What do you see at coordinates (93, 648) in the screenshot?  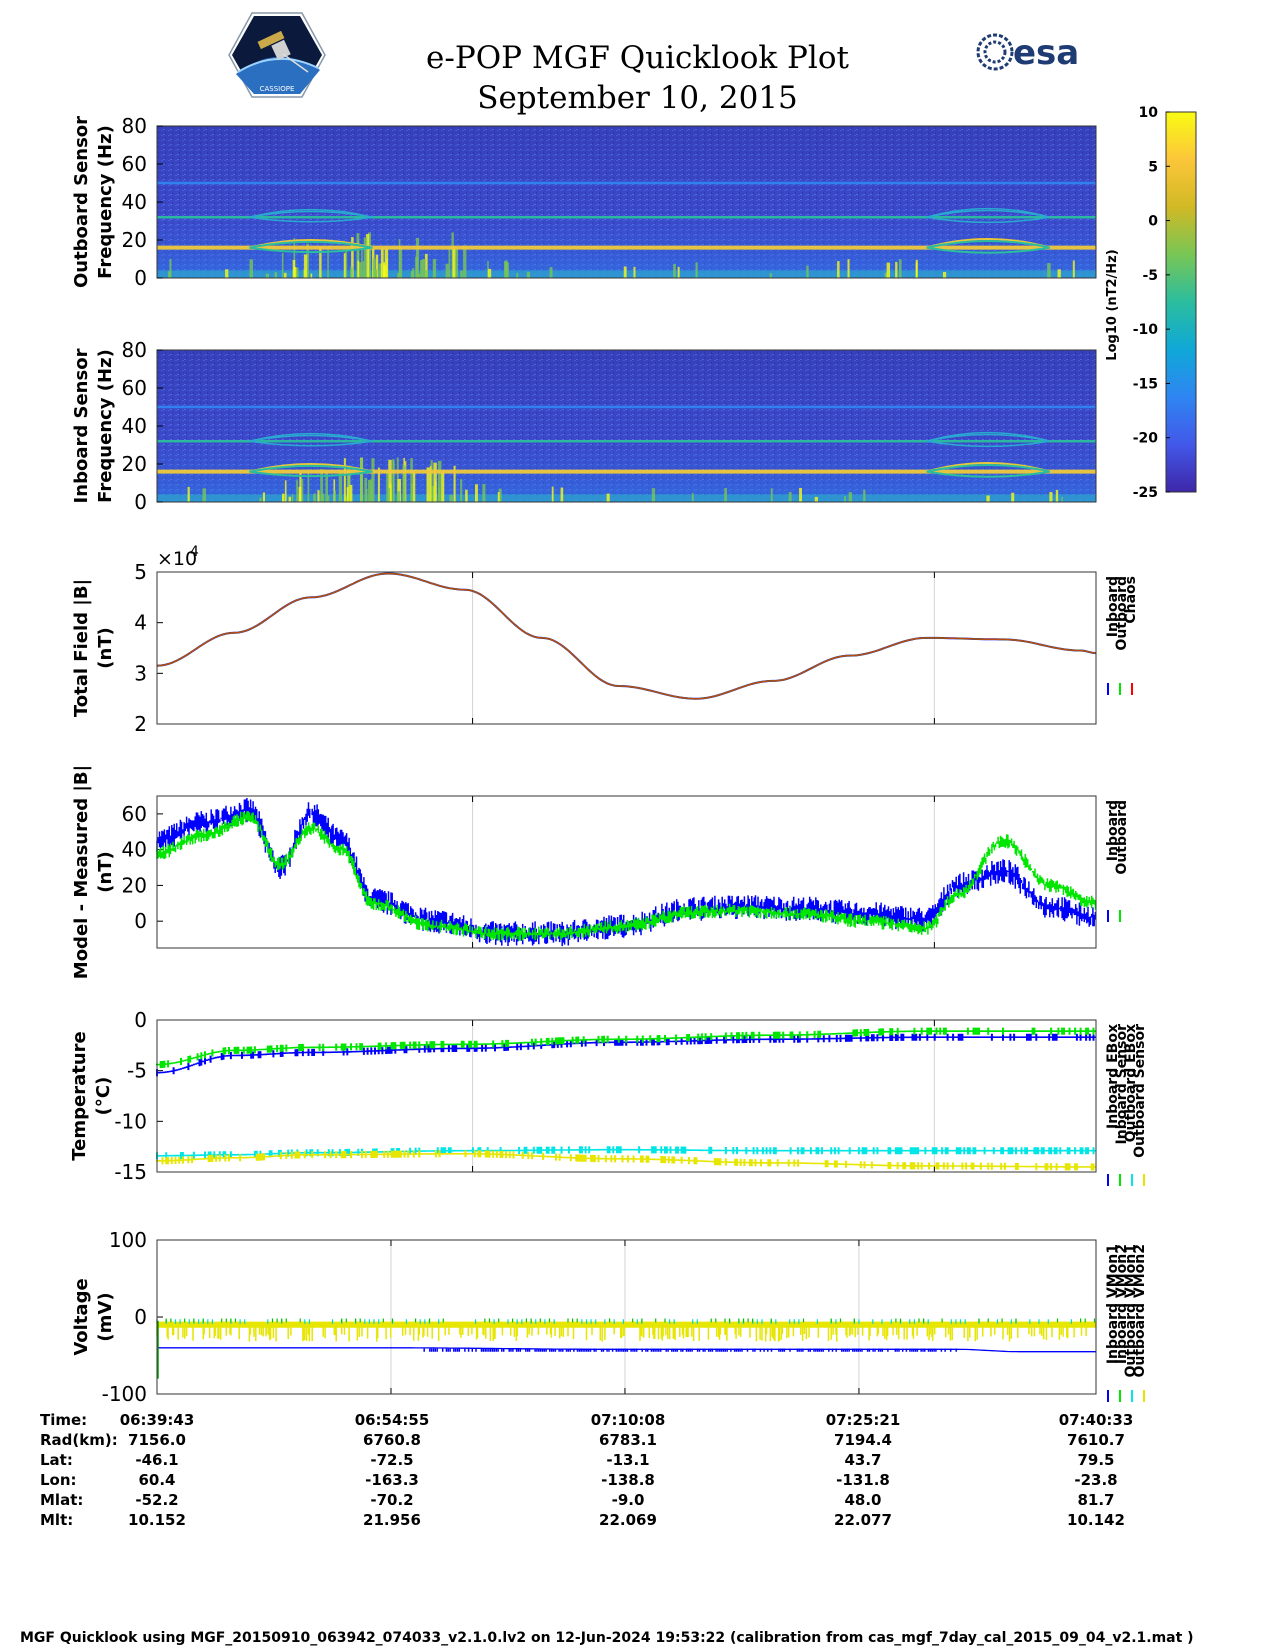 I see `y-axis-label: Total Field |B| (nT)` at bounding box center [93, 648].